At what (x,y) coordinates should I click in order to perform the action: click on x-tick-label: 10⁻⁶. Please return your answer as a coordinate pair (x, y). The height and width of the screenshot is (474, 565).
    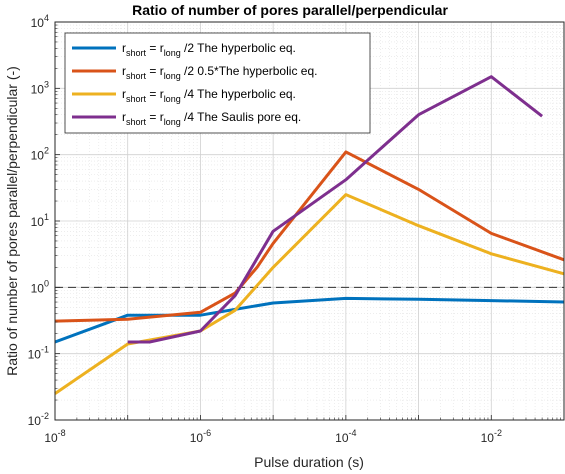
    Looking at the image, I should click on (200, 436).